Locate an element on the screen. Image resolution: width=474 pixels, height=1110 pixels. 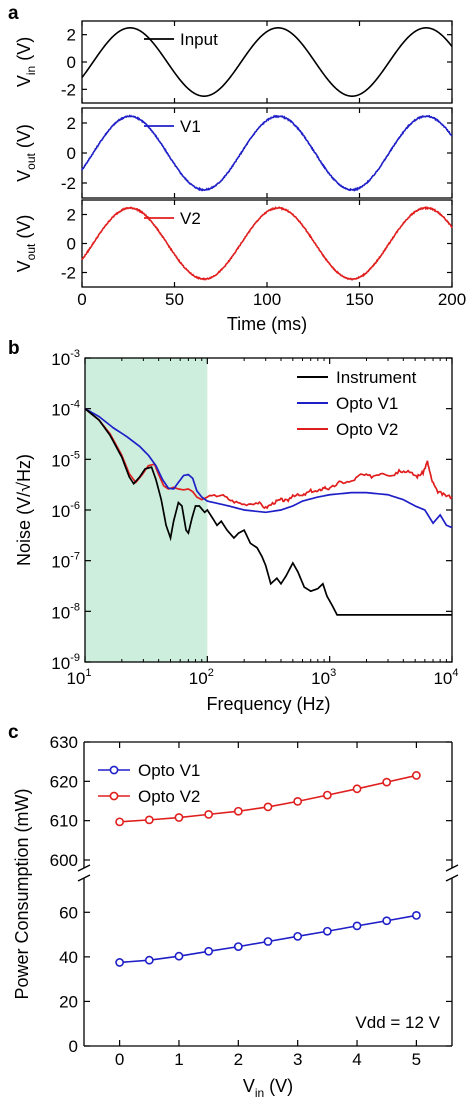
x-axis-label: Frequency (Hz) is located at coordinates (268, 704).